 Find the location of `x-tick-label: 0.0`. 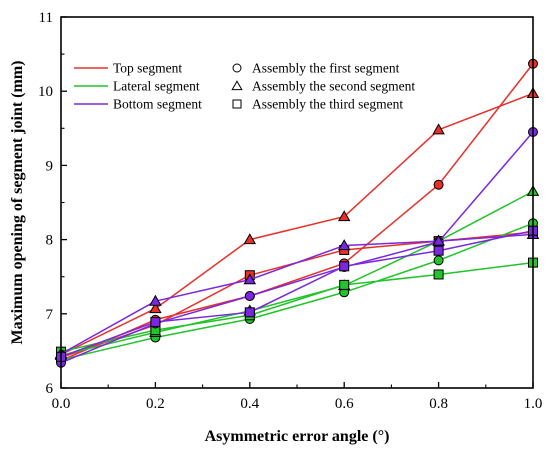

x-tick-label: 0.0 is located at coordinates (61, 404).